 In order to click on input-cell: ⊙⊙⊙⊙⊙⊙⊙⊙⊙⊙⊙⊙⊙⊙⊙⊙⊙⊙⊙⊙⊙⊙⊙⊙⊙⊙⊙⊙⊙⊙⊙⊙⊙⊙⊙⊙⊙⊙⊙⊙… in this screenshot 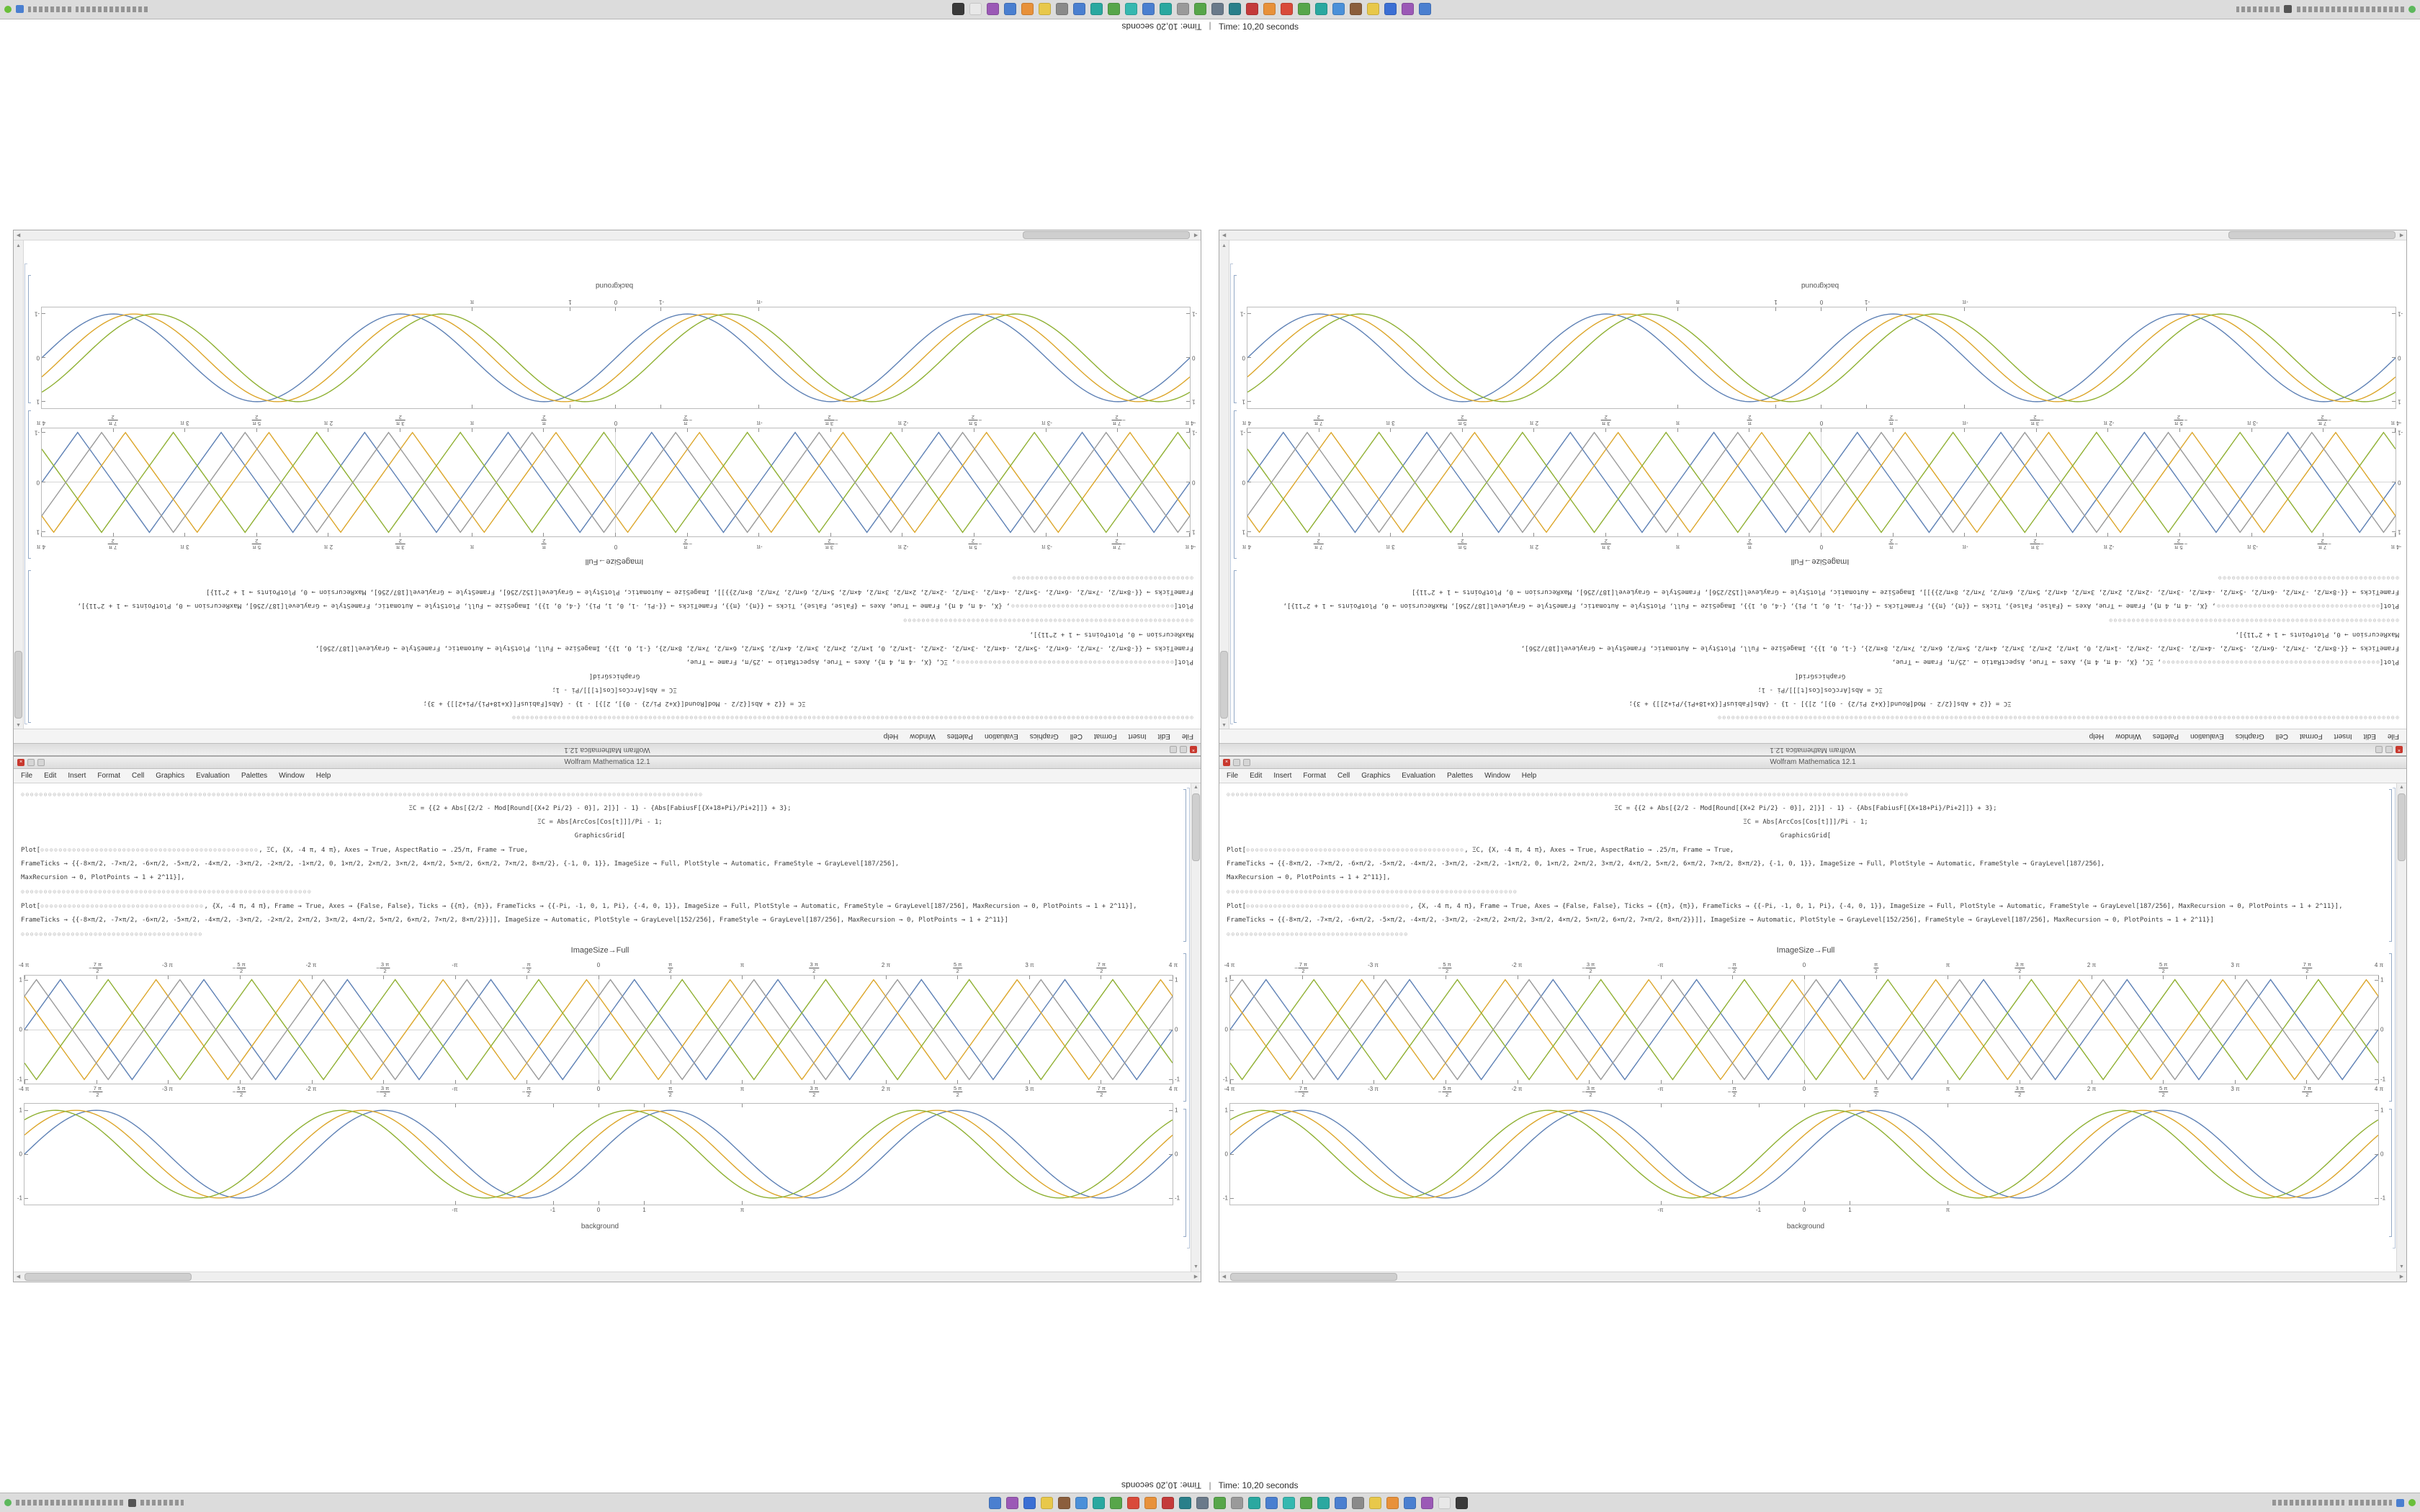, I will do `click(614, 647)`.